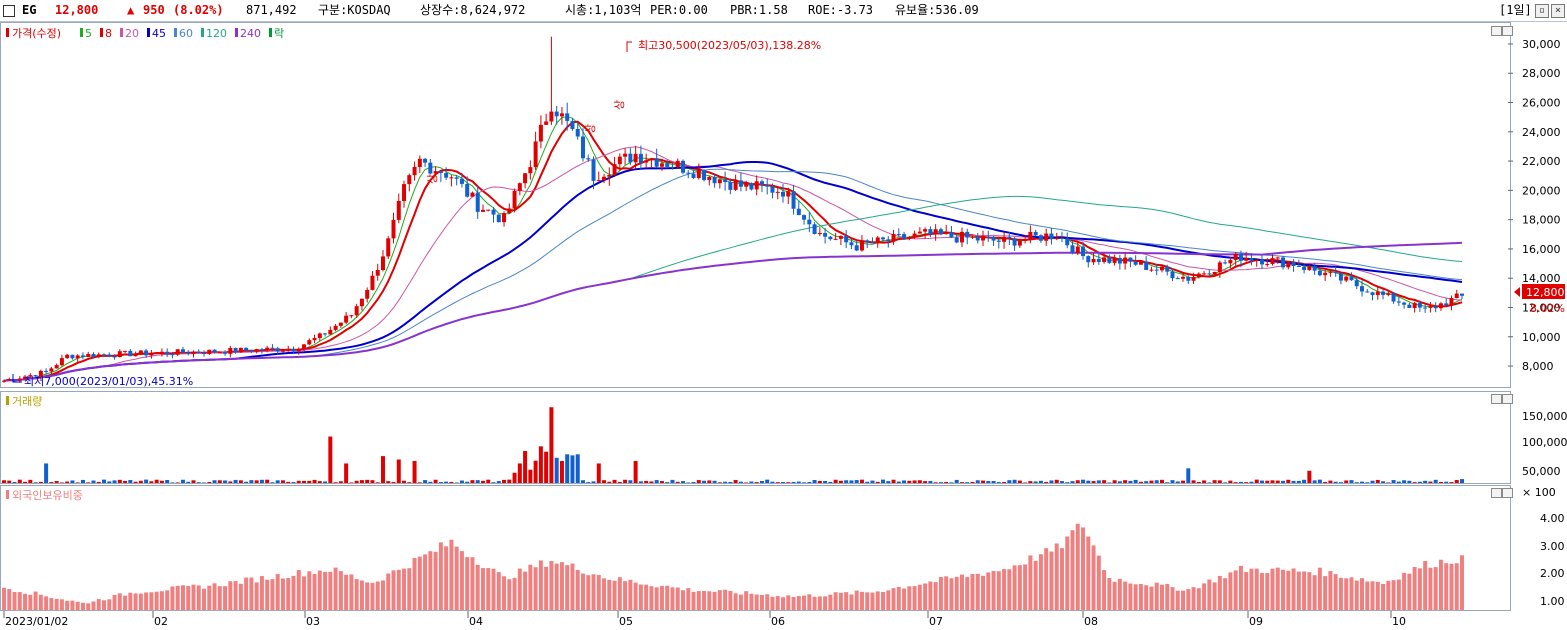  I want to click on price-tick-label: 16,000, so click(1541, 249).